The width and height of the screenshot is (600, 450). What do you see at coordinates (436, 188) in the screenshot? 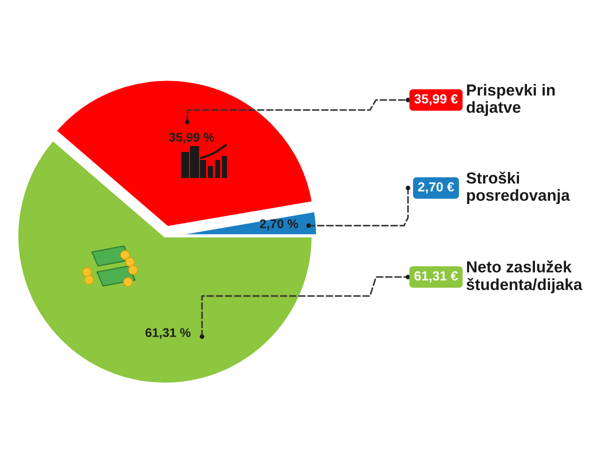
I see `text: 2,70 €` at bounding box center [436, 188].